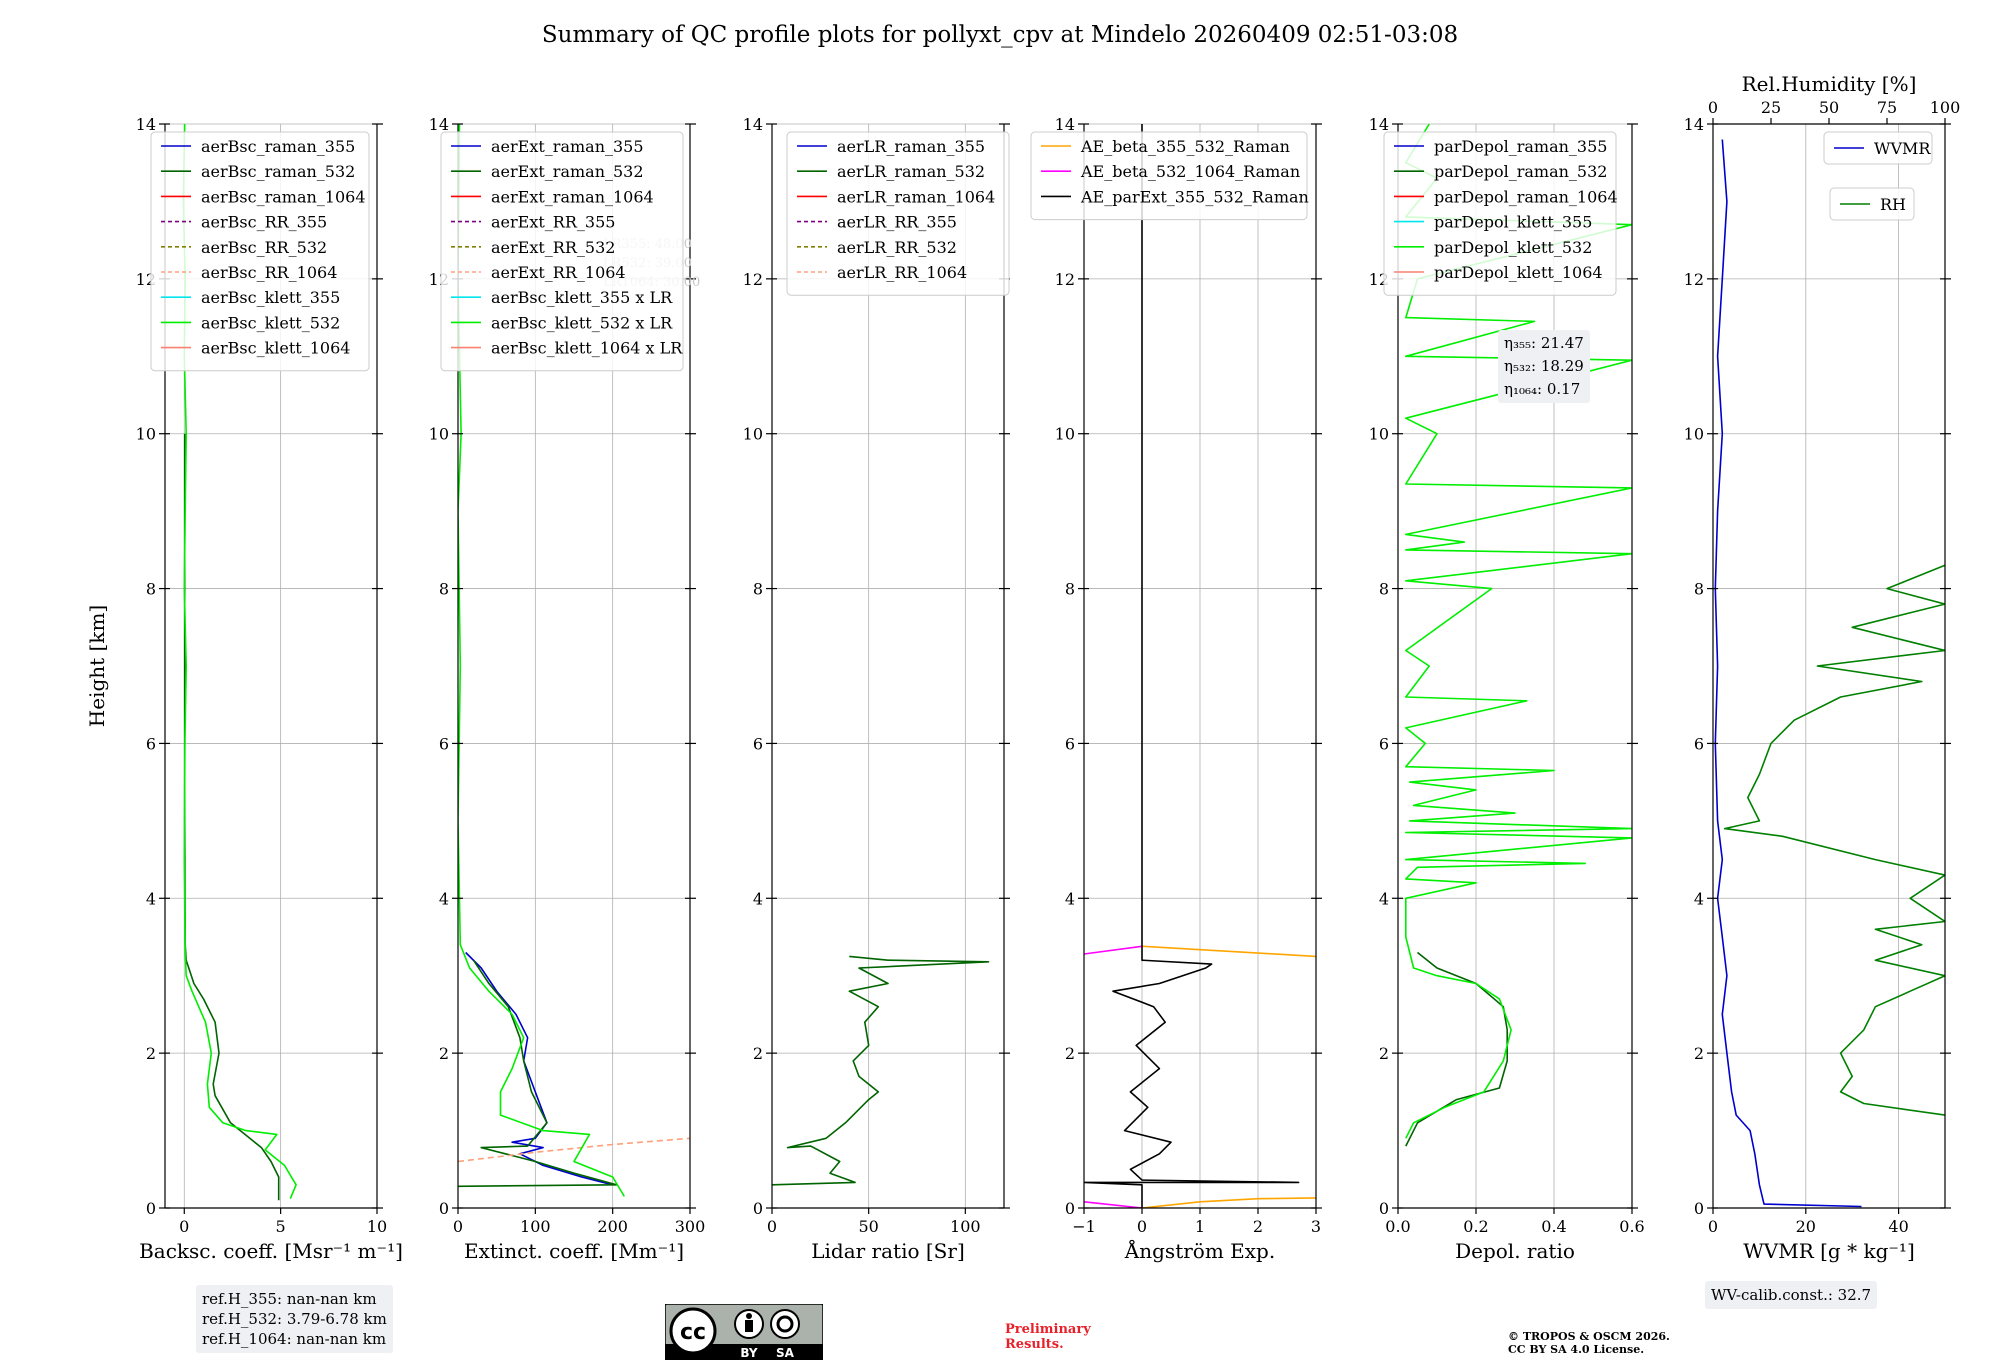  What do you see at coordinates (270, 322) in the screenshot?
I see `legend-label: aerBsc_klett_532` at bounding box center [270, 322].